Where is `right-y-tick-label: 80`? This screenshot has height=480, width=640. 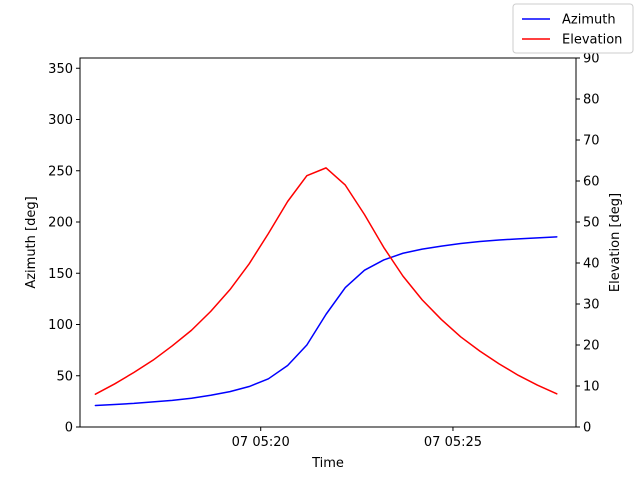 right-y-tick-label: 80 is located at coordinates (591, 100).